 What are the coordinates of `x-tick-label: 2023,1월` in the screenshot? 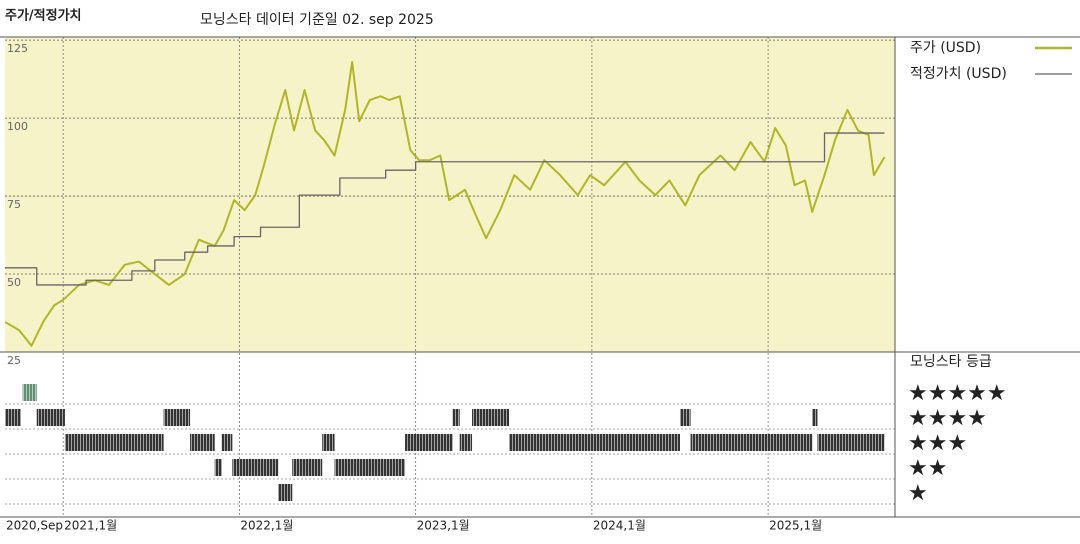 It's located at (443, 526).